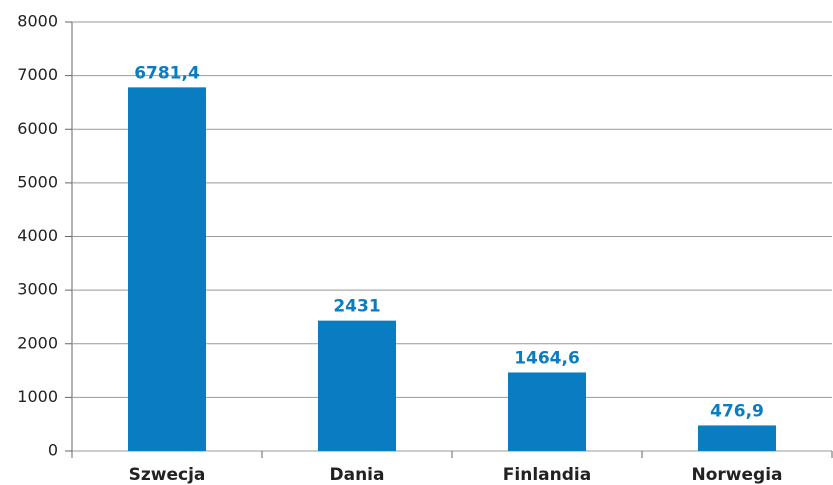 This screenshot has width=833, height=485. Describe the element at coordinates (547, 475) in the screenshot. I see `x-tick-label: Finlandia` at that location.